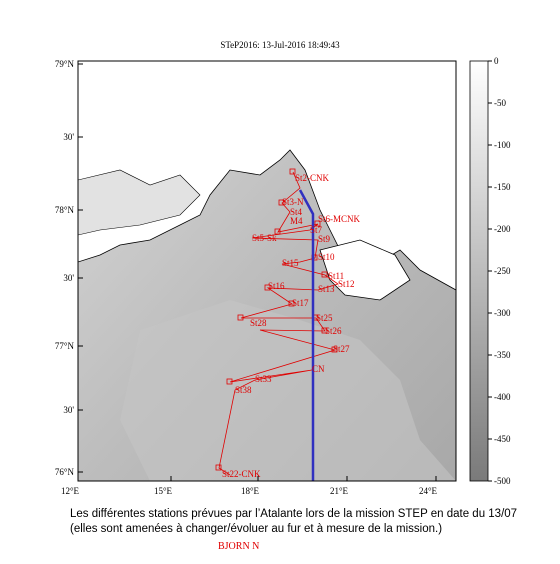  Describe the element at coordinates (339, 491) in the screenshot. I see `lon-label: 21°E` at that location.